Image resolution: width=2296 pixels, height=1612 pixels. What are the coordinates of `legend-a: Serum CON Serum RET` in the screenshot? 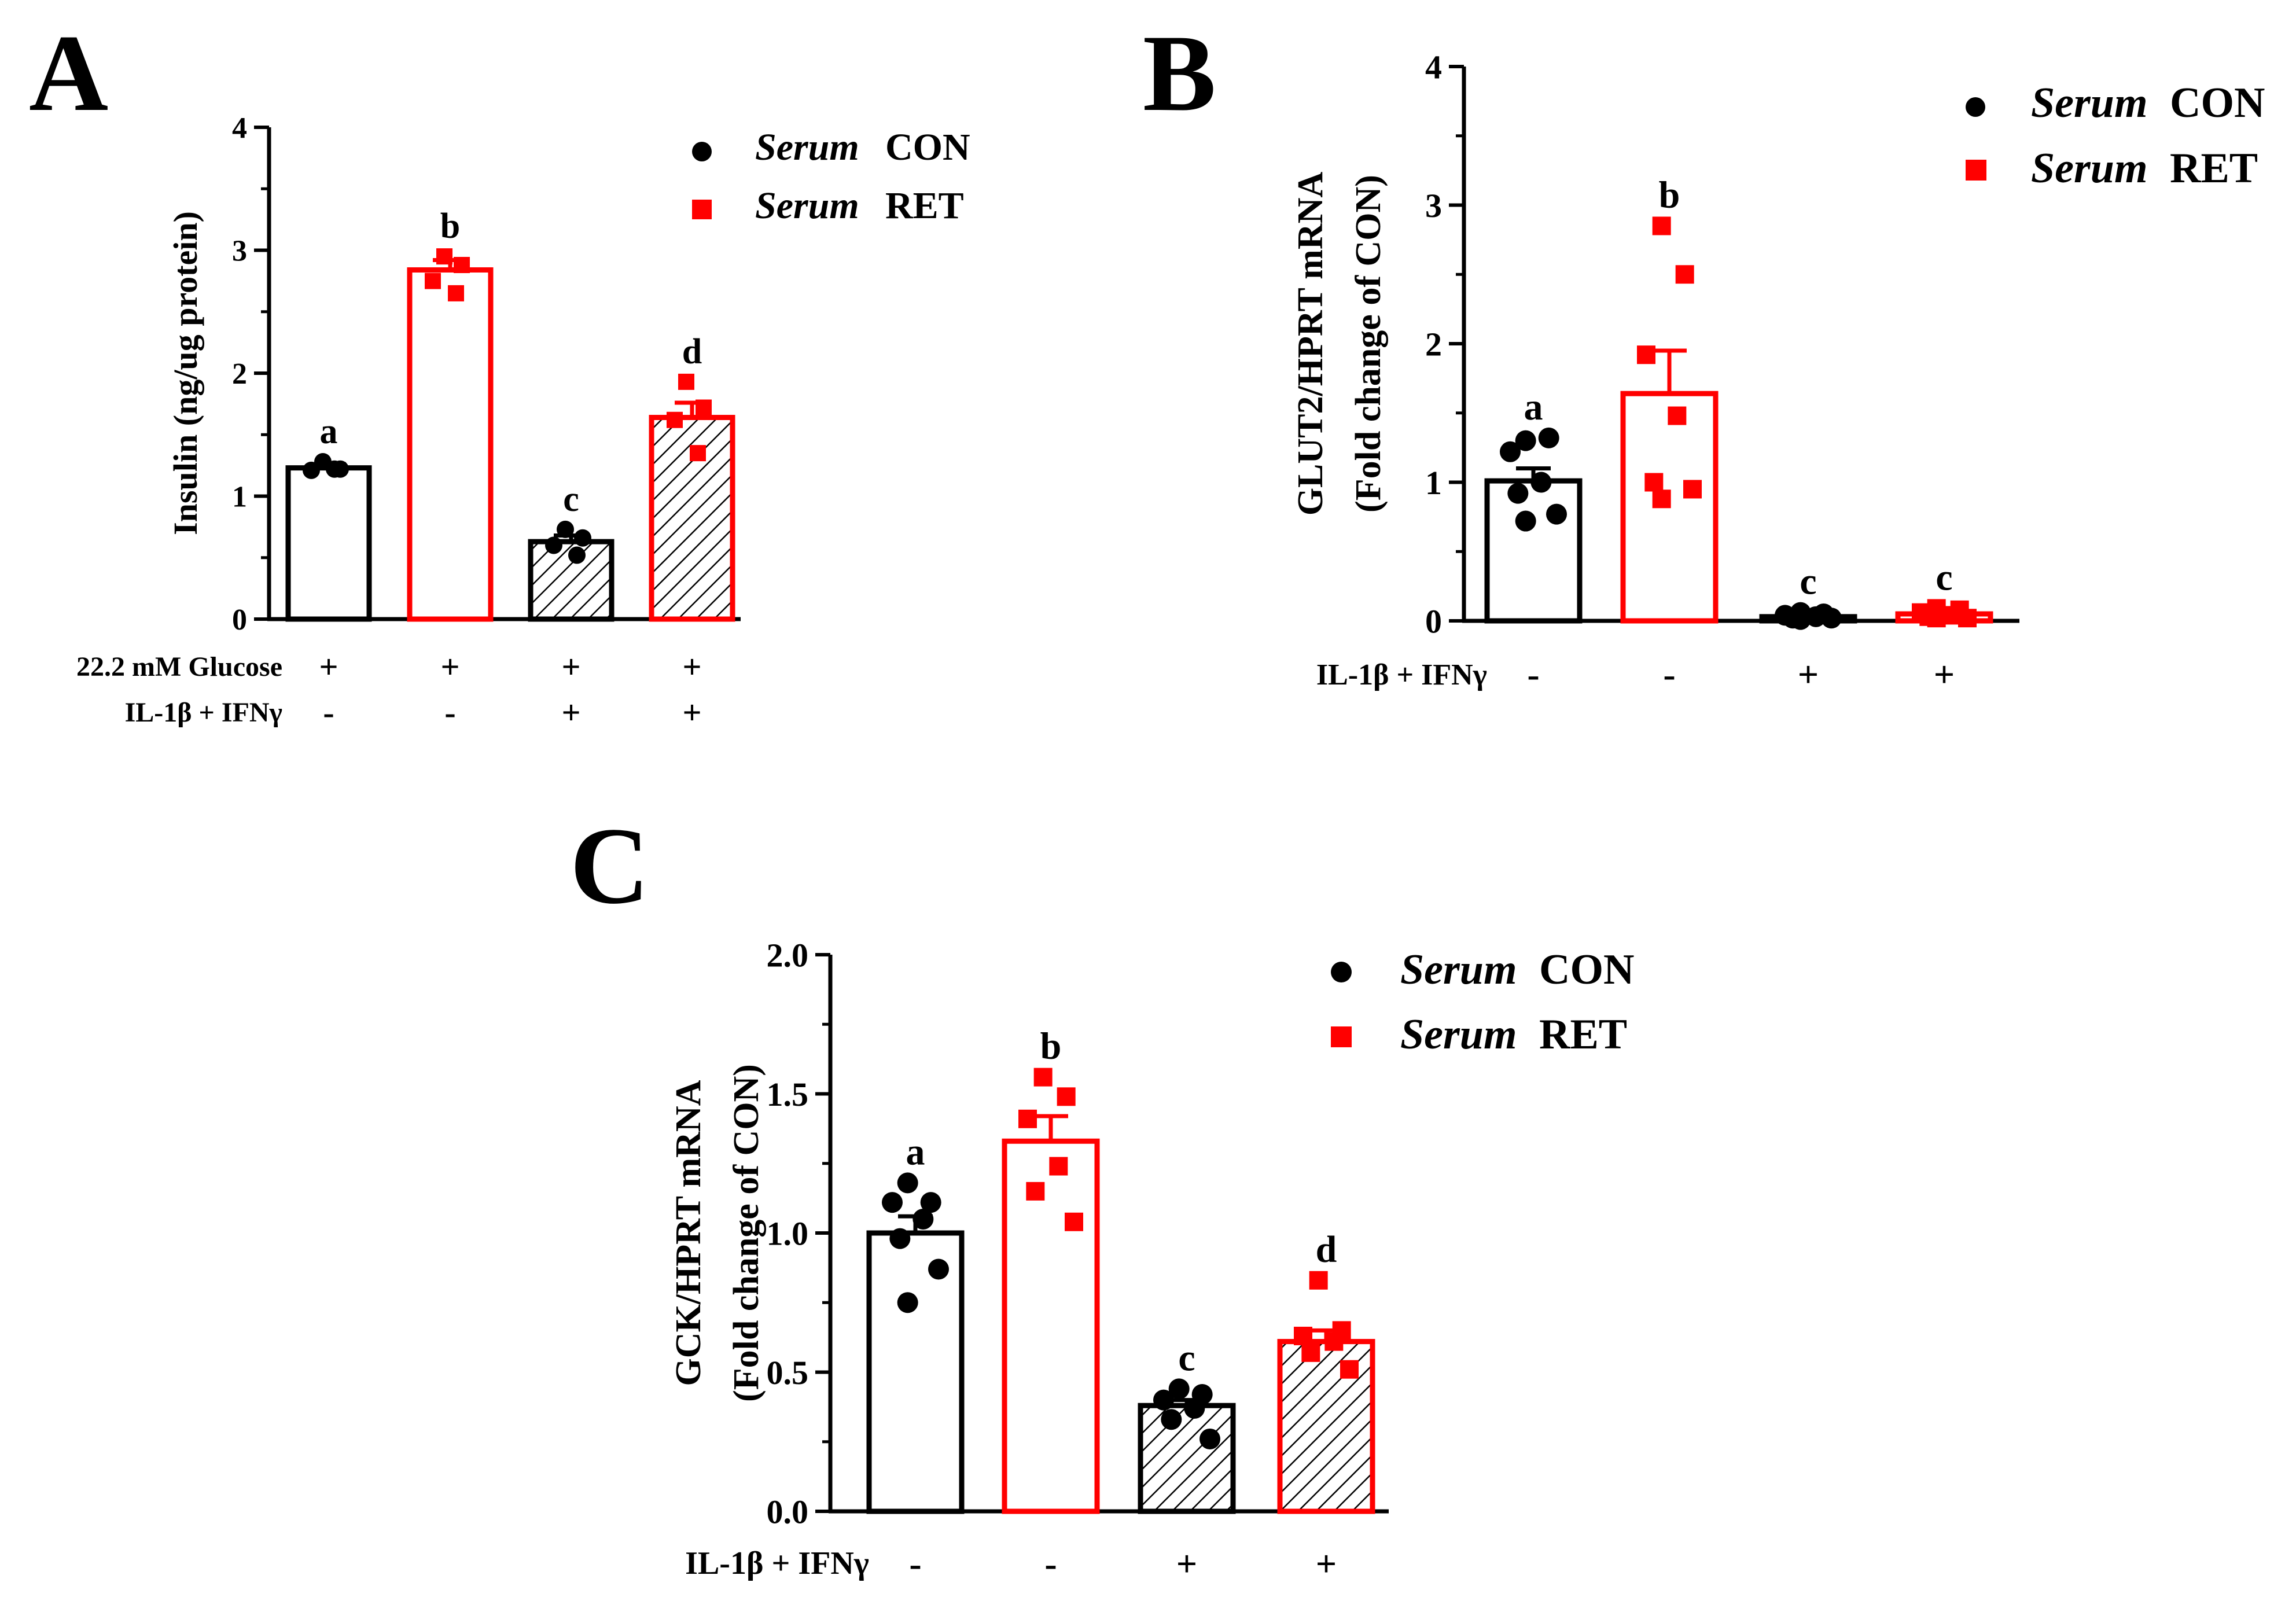 It's located at (831, 176).